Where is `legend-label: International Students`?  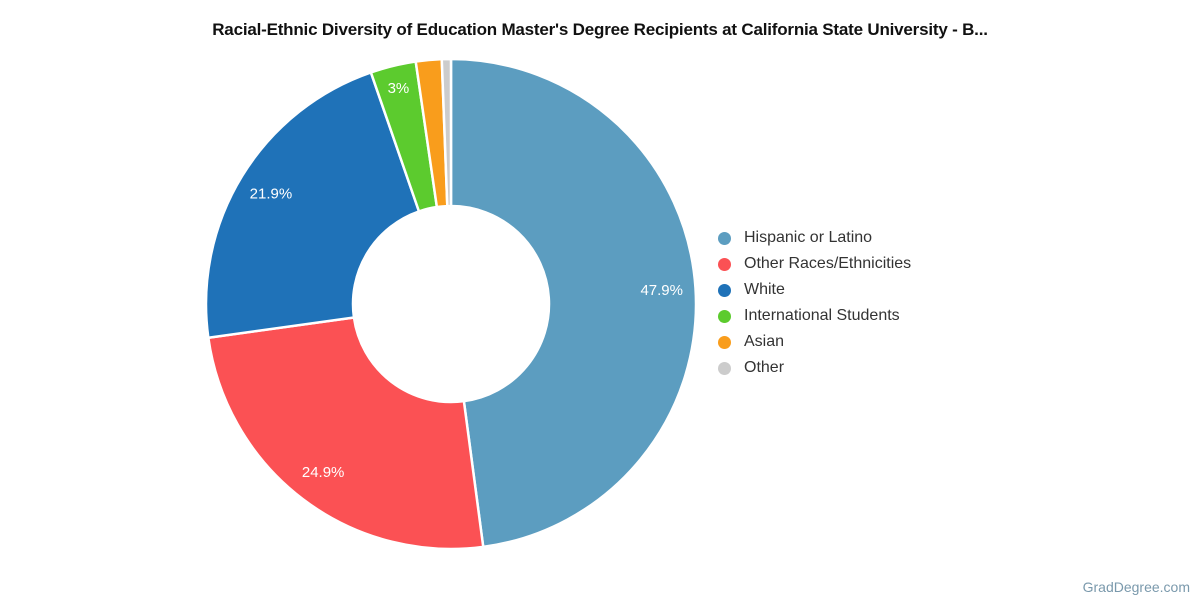 legend-label: International Students is located at coordinates (822, 315).